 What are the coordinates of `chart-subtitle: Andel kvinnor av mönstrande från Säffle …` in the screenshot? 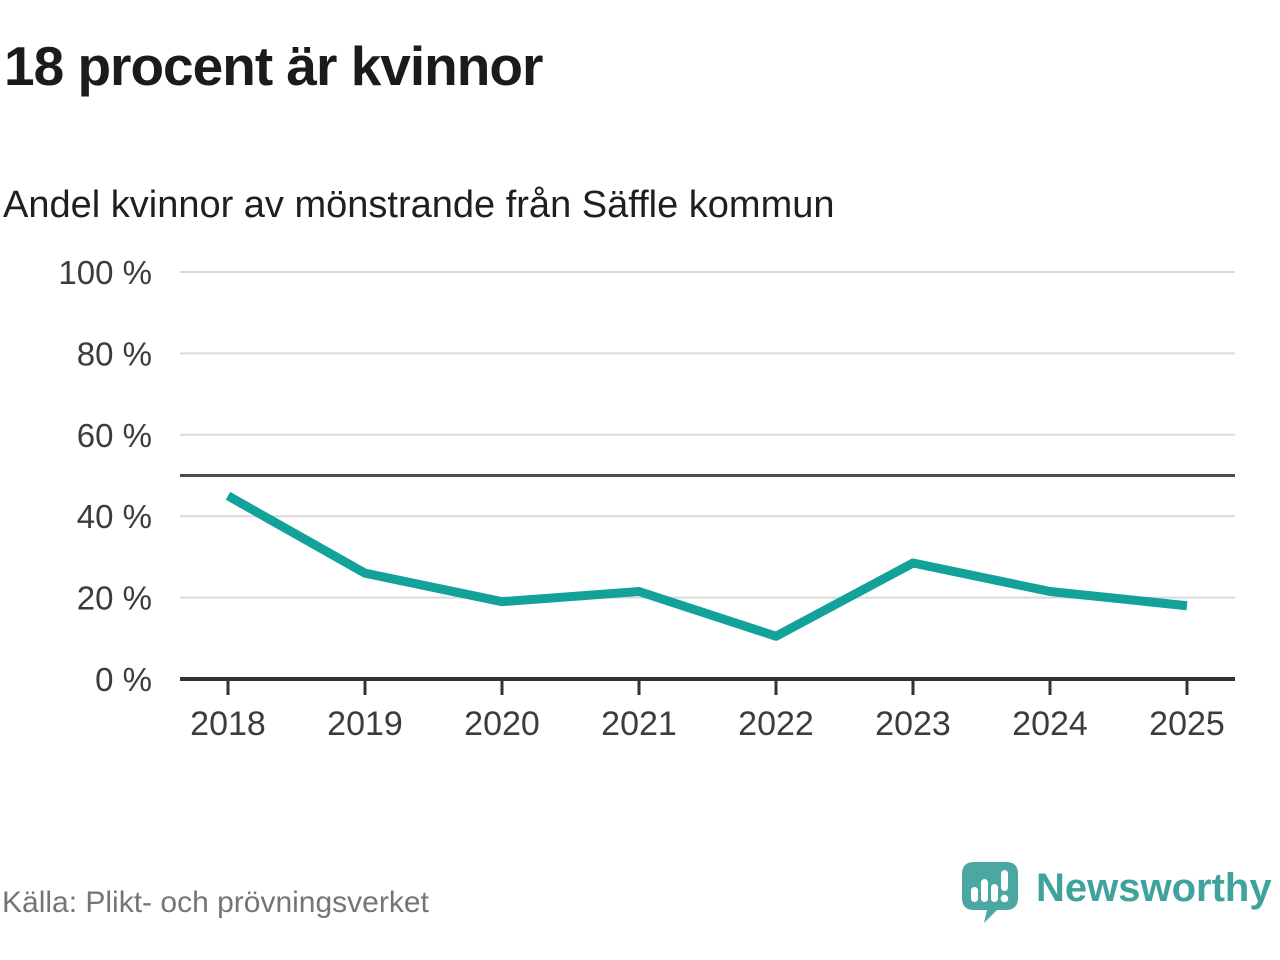 It's located at (419, 205).